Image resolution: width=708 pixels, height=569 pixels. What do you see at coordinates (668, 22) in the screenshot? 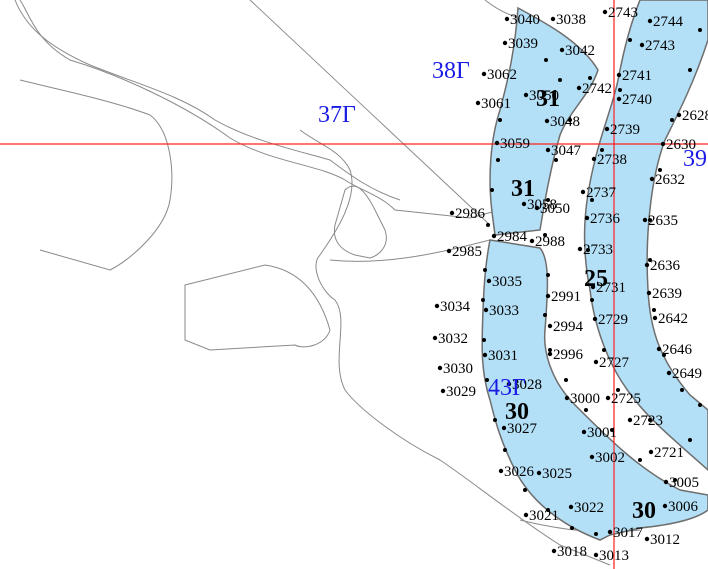
I see `point-label-2744: 2744` at bounding box center [668, 22].